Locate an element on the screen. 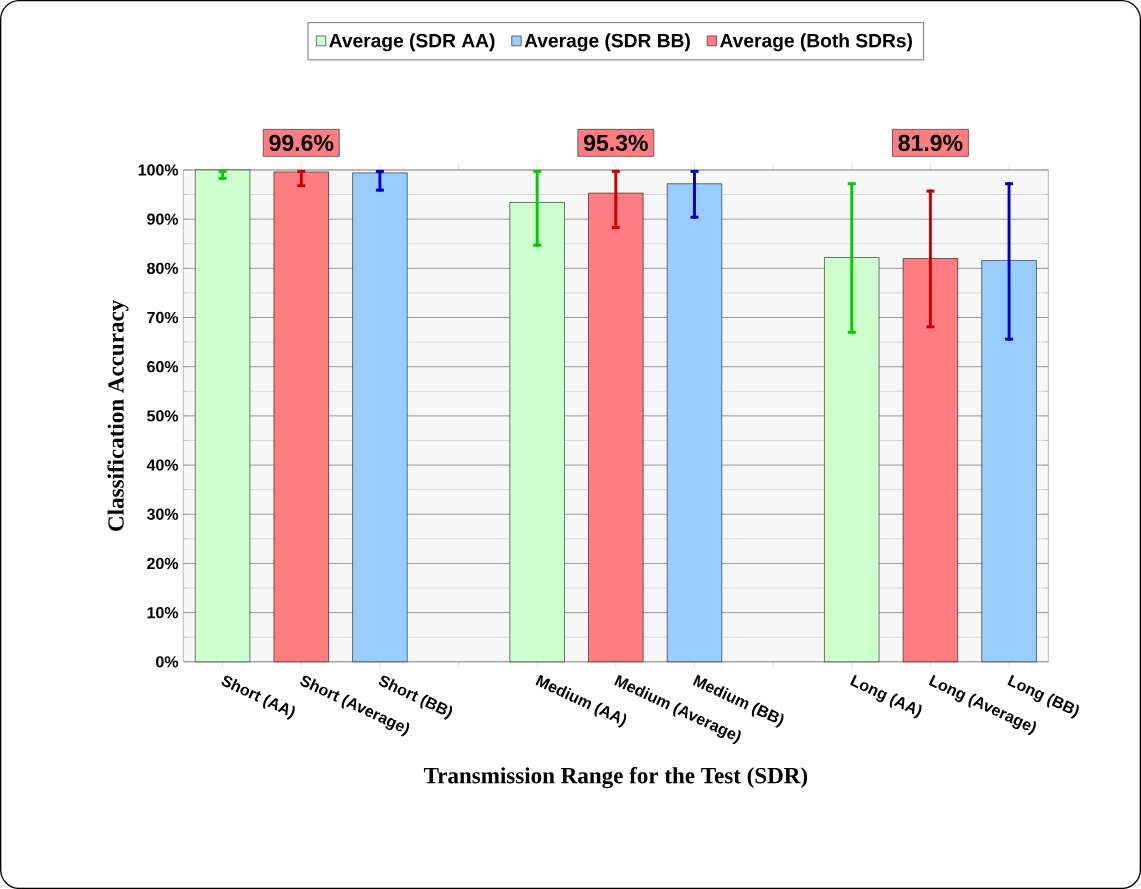  y-tick-label: 60% is located at coordinates (163, 367).